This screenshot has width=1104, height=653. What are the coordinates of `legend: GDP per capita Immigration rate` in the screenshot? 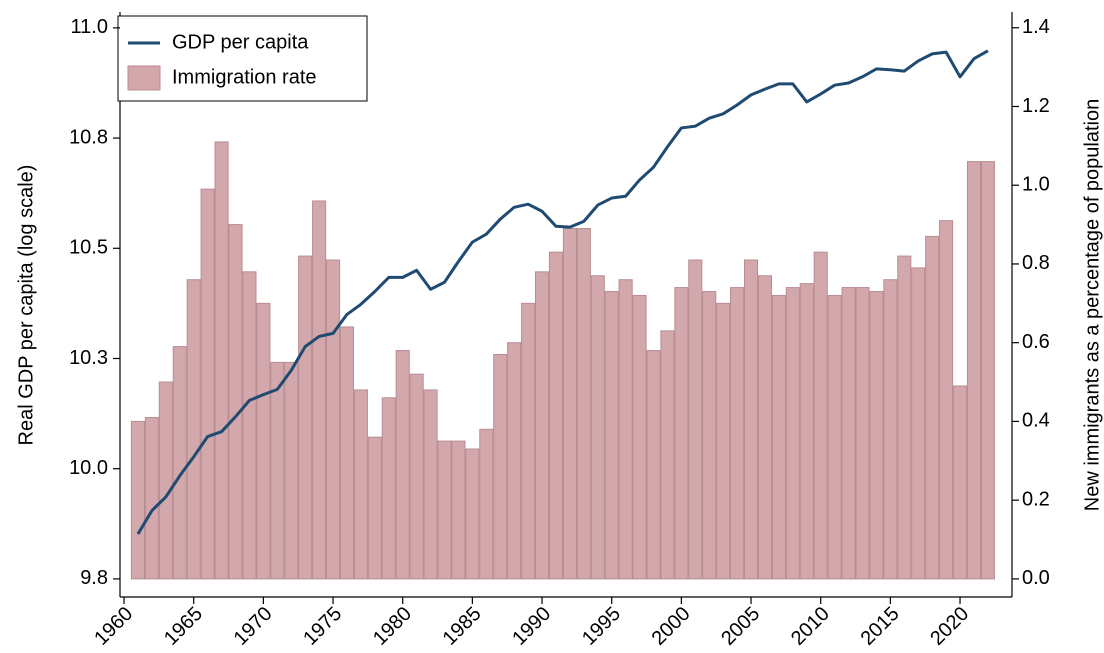 It's located at (242, 58).